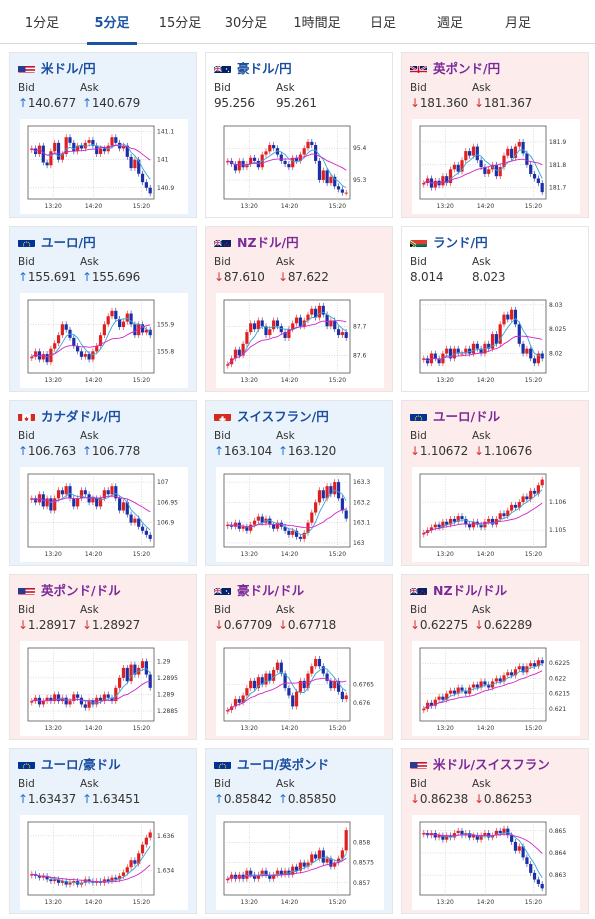 The height and width of the screenshot is (919, 595). I want to click on pair-title: 英ポンド/ドル, so click(69, 589).